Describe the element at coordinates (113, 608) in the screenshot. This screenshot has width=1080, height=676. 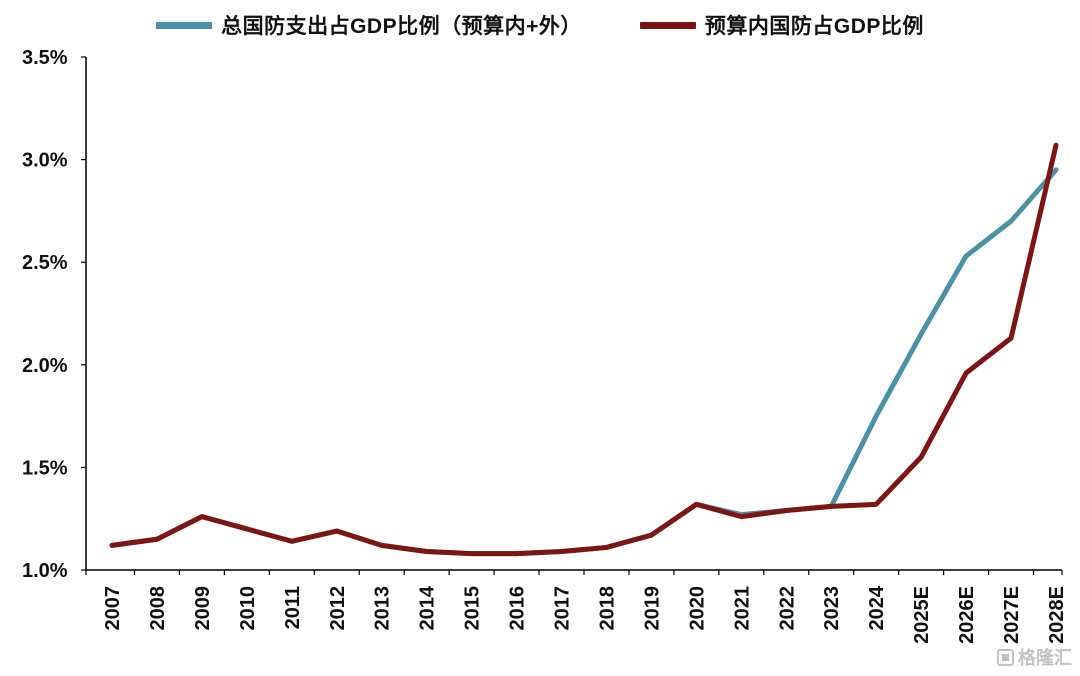
I see `x-axis-tick-label: 2007` at that location.